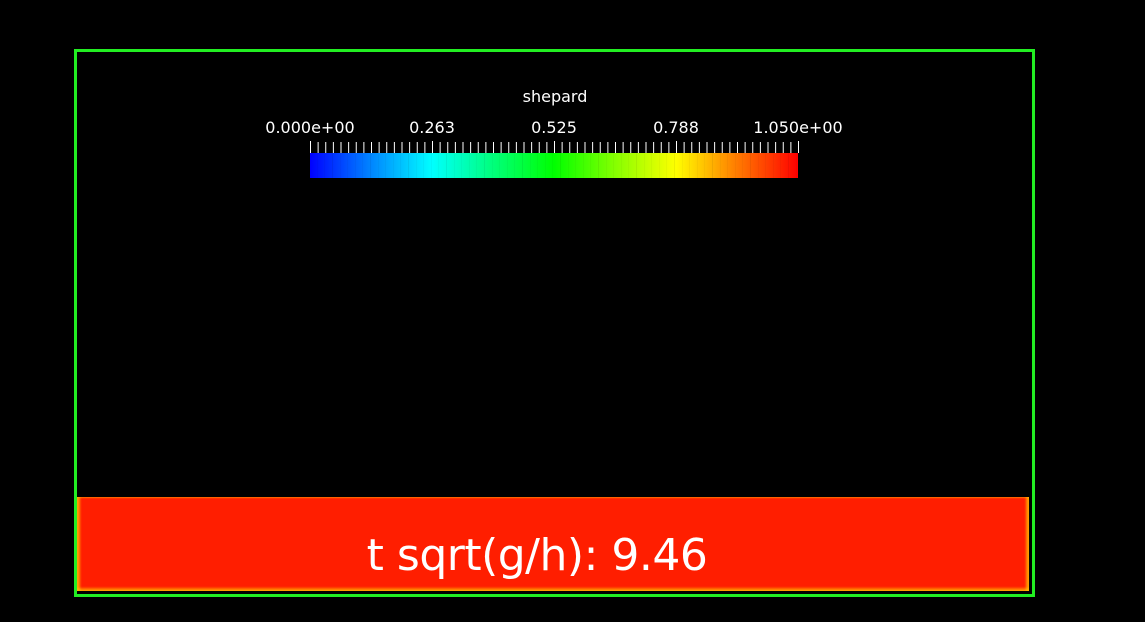  Describe the element at coordinates (554, 147) in the screenshot. I see `colorbar-ticks` at that location.